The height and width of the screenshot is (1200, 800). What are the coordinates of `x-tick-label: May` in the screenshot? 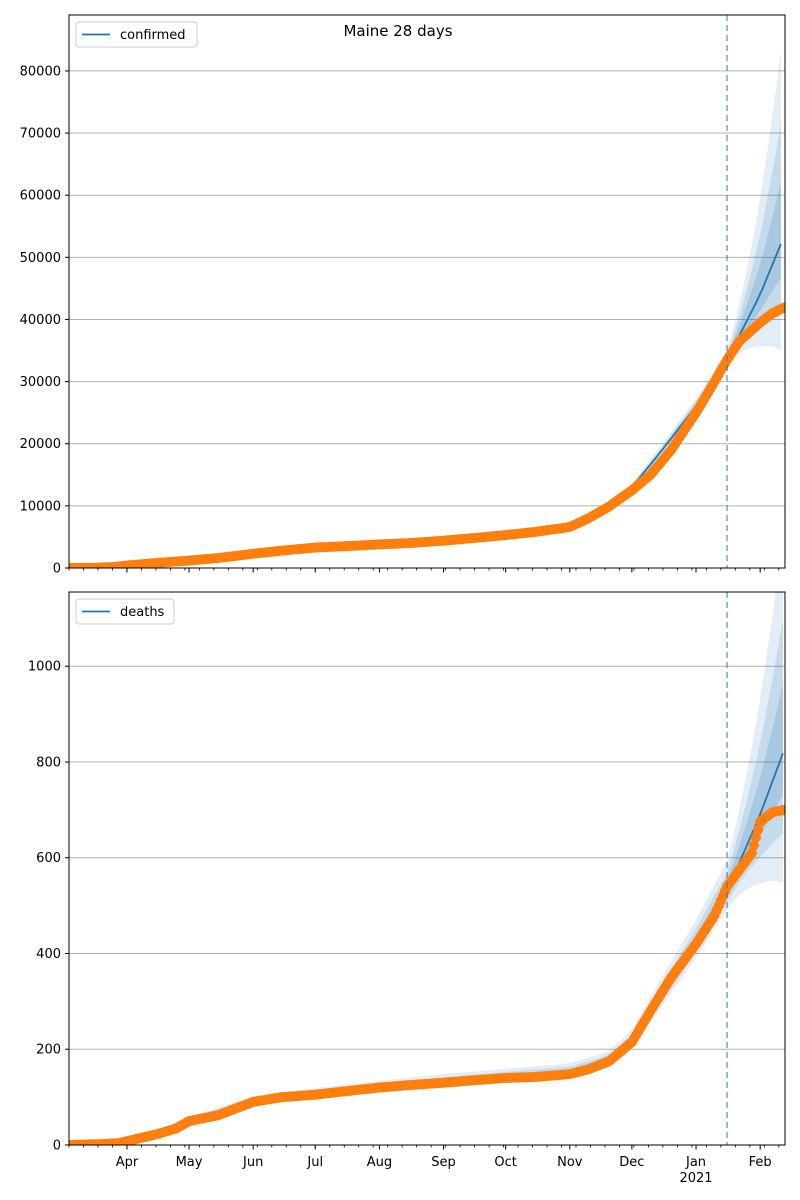 It's located at (189, 1162).